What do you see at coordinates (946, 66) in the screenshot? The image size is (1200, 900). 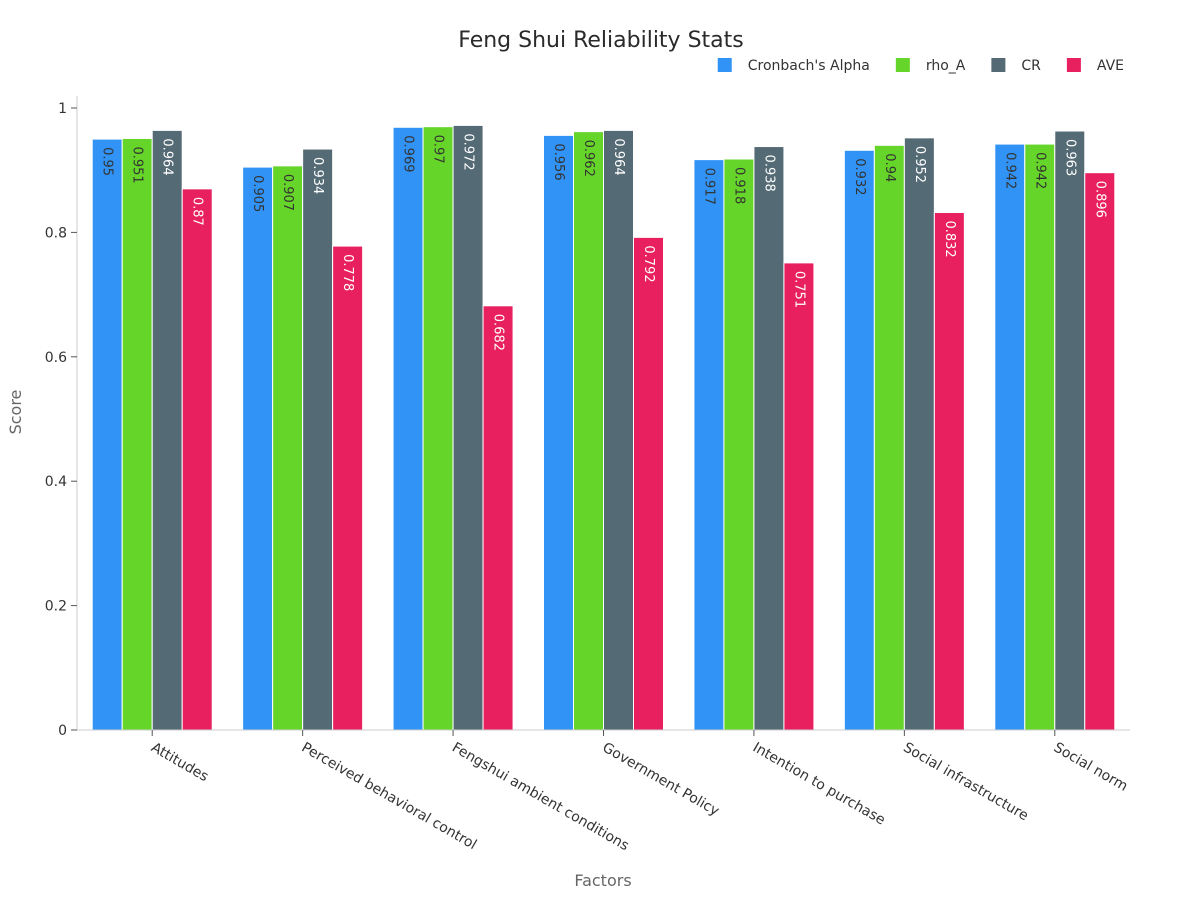 I see `legend-label: rho_A` at bounding box center [946, 66].